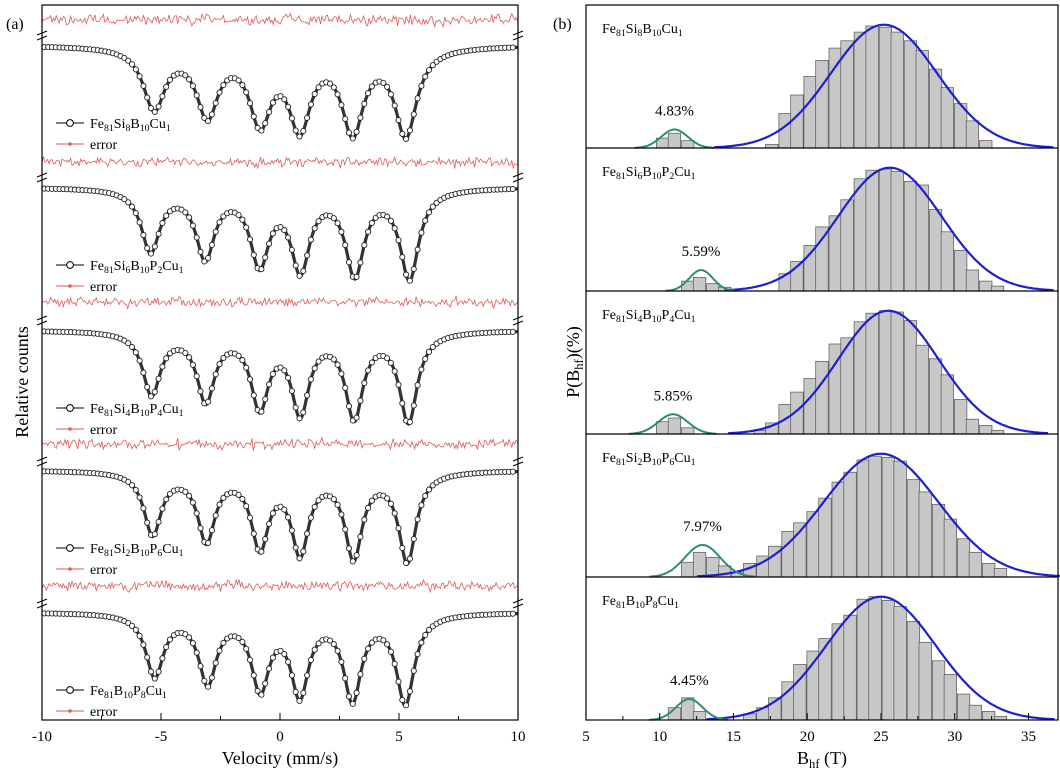 This screenshot has height=773, width=1060. What do you see at coordinates (70, 286) in the screenshot?
I see `legend-marker-error-dot` at bounding box center [70, 286].